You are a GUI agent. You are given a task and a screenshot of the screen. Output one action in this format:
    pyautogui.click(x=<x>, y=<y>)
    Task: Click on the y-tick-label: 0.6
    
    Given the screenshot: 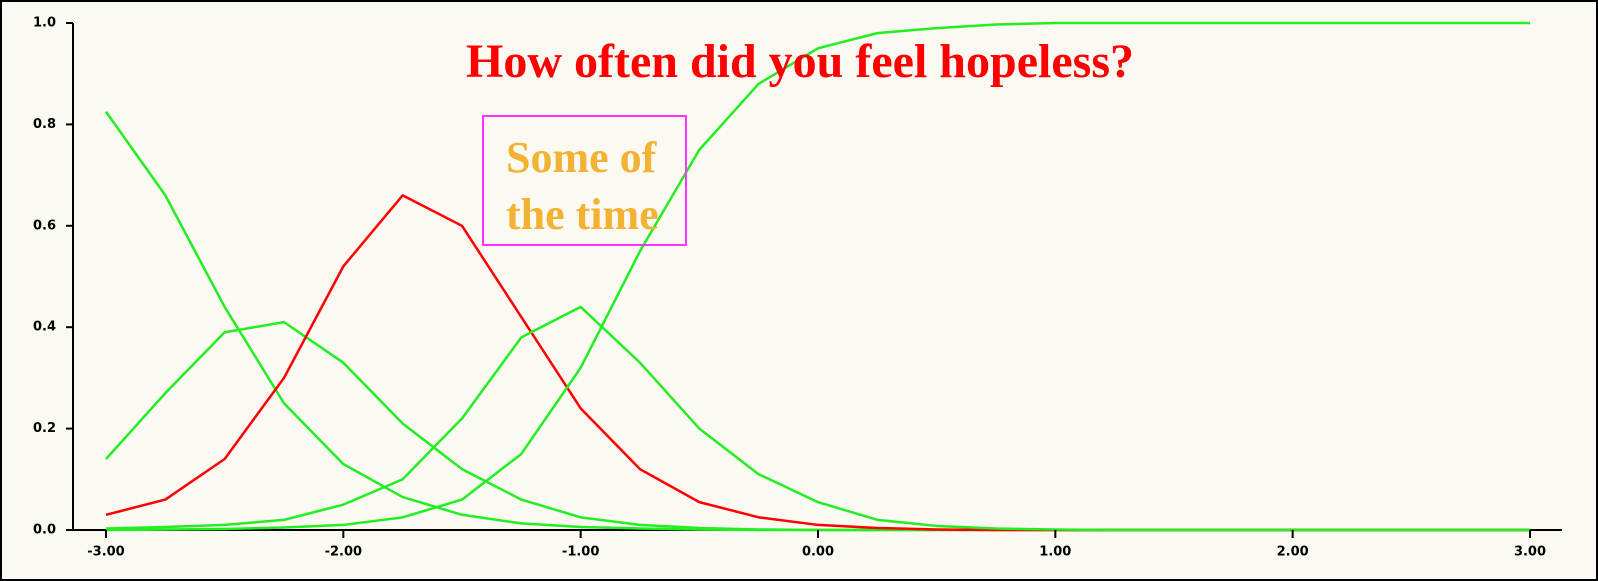 What is the action you would take?
    pyautogui.click(x=44, y=225)
    